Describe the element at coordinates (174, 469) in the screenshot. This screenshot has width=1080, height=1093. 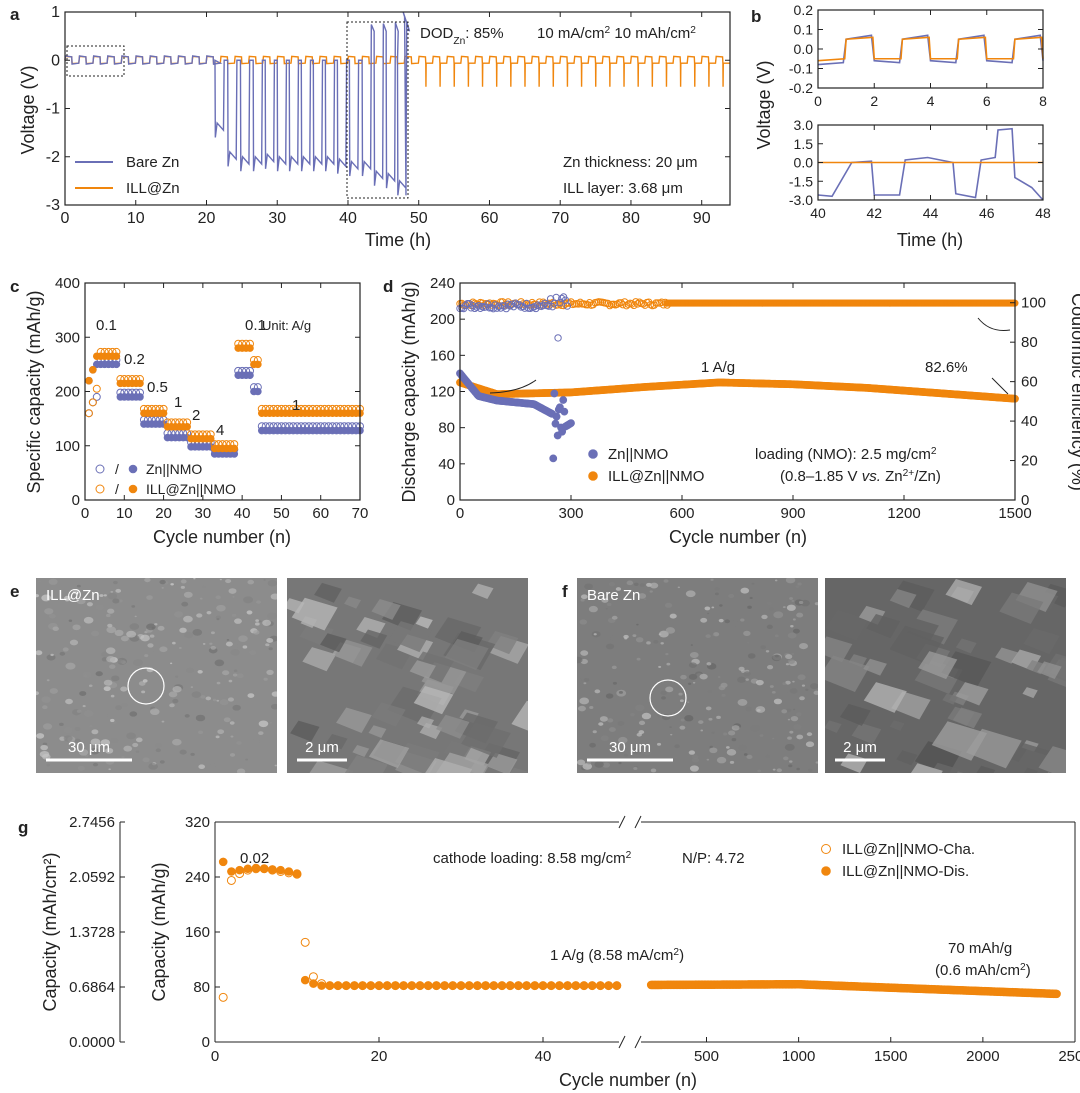
I see `legend-zn-nmo: Zn||NMO` at that location.